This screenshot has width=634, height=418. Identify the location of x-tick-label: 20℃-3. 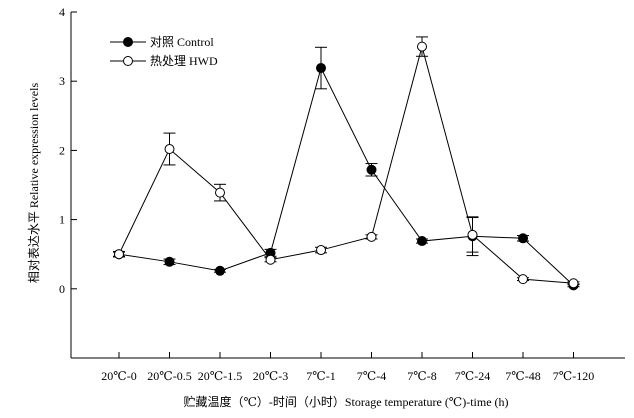
(270, 376).